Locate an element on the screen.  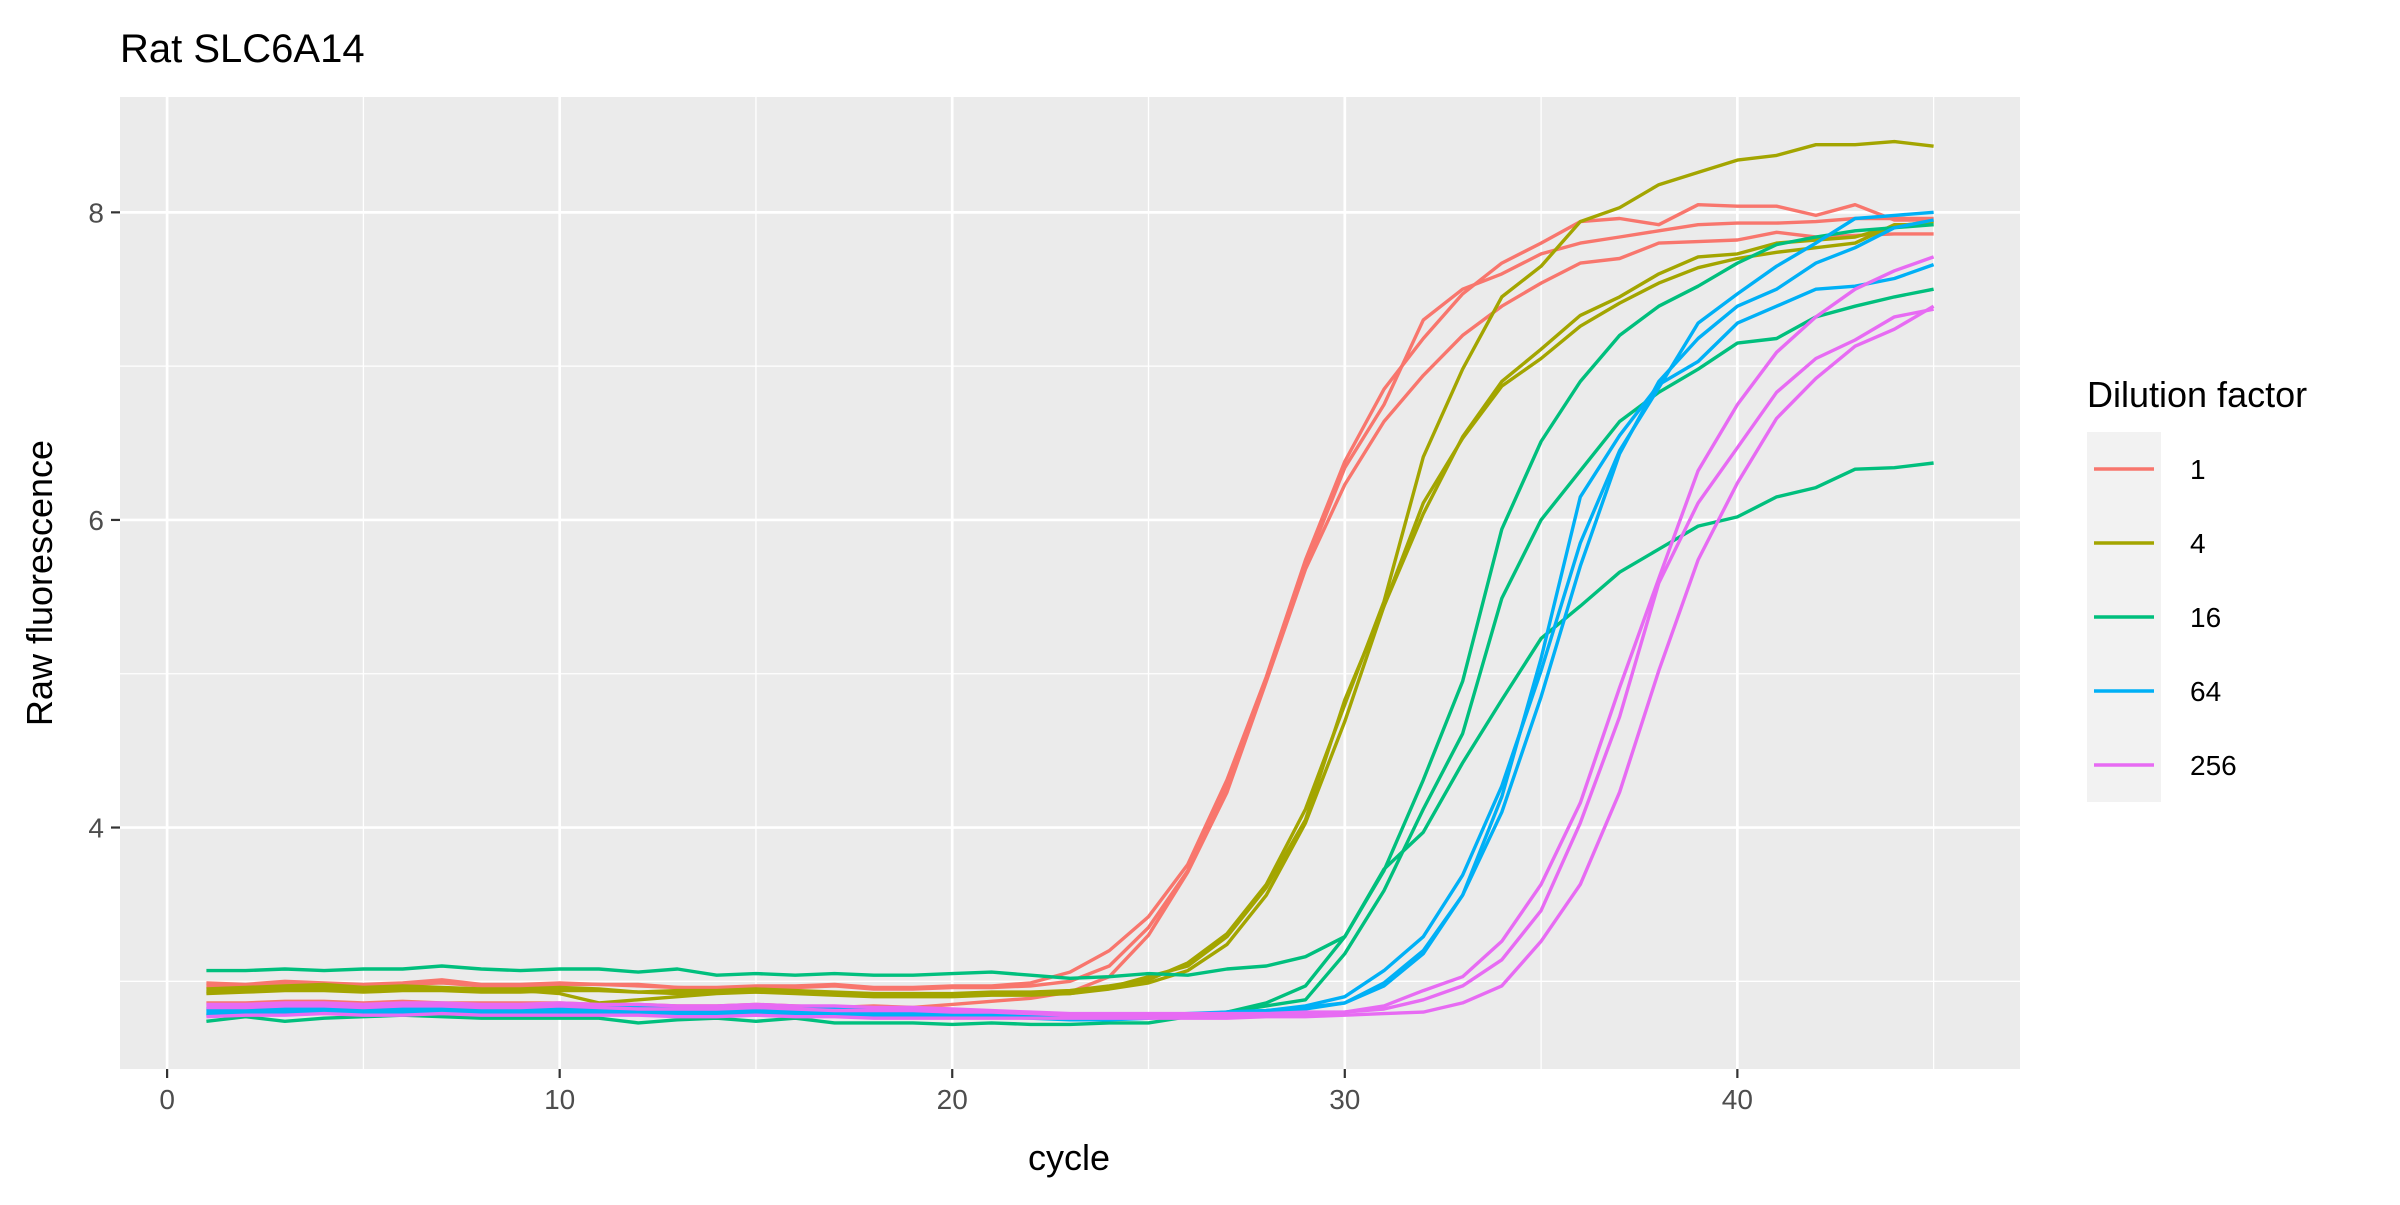
x-axis: 0 10 20 30 40 is located at coordinates (956, 1092).